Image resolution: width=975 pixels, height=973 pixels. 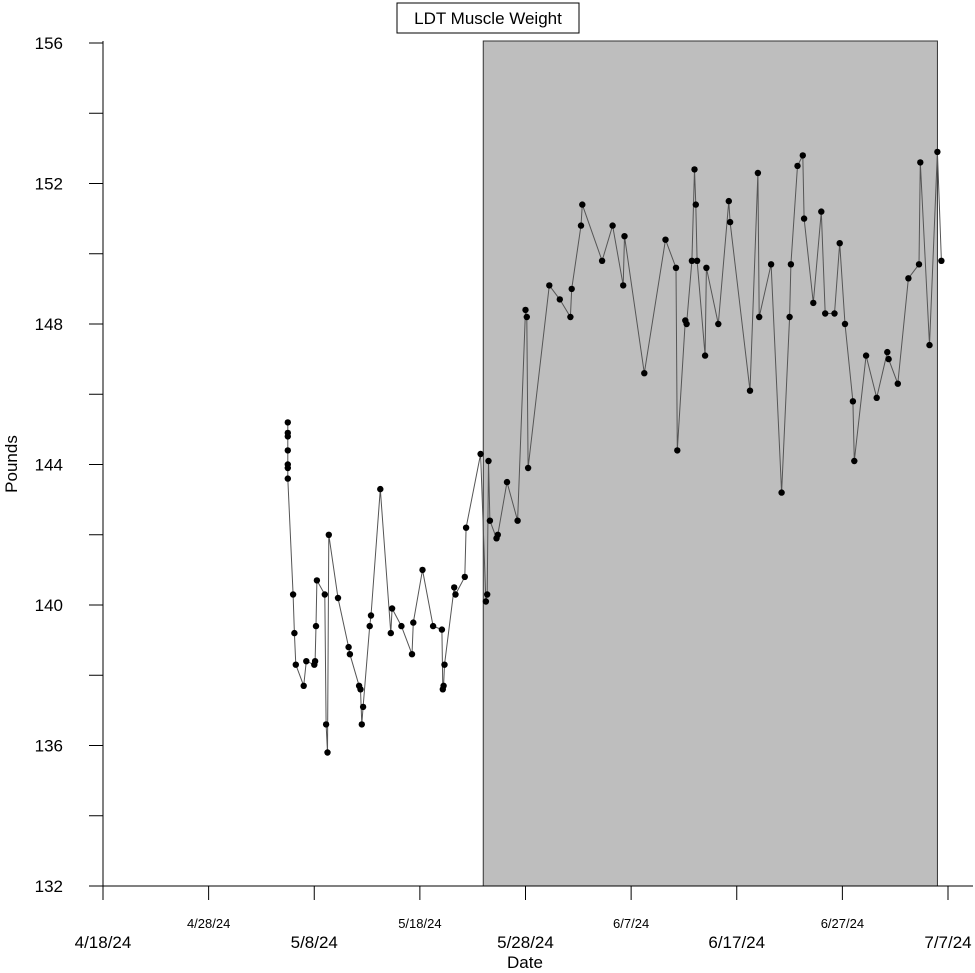 I want to click on x-tick-label: 6/27/24, so click(x=842, y=923).